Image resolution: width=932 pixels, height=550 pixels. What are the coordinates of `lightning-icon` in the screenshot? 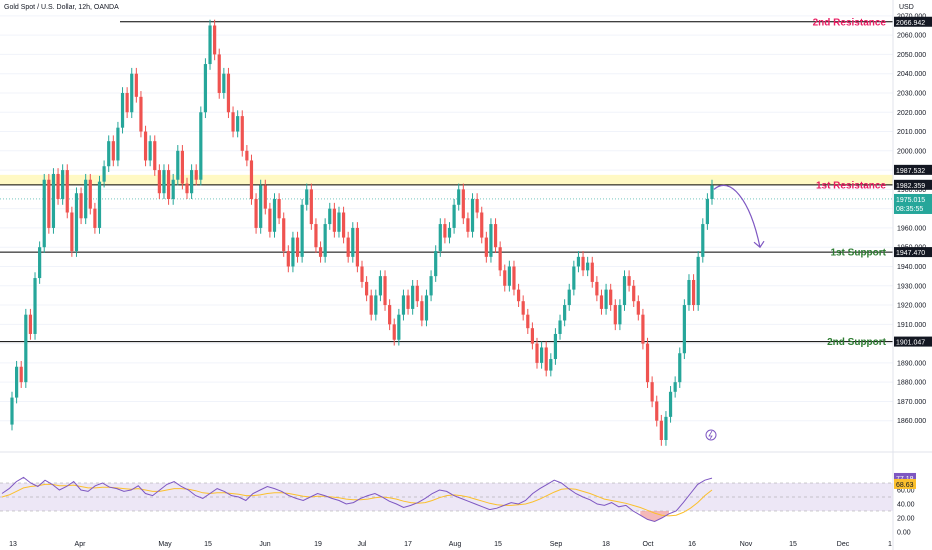 It's located at (711, 435).